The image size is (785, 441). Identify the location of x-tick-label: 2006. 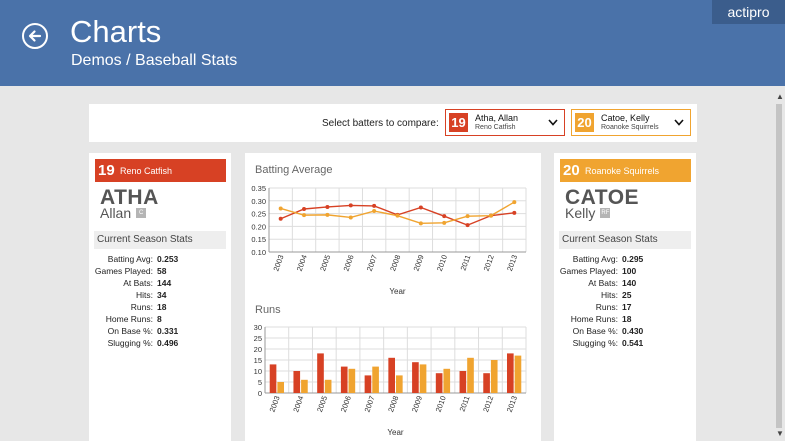
(348, 263).